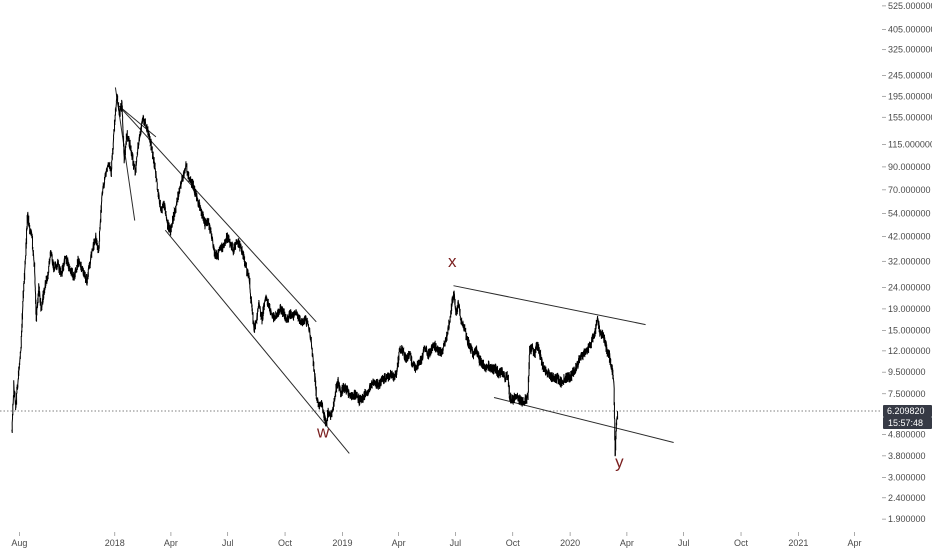 The image size is (932, 550). I want to click on price-tick-label: 525.000000, so click(910, 6).